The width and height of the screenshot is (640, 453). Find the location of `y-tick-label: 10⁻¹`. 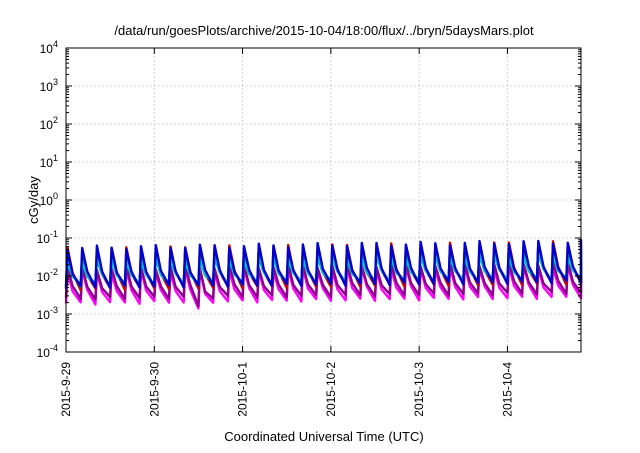

y-tick-label: 10⁻¹ is located at coordinates (47, 237).